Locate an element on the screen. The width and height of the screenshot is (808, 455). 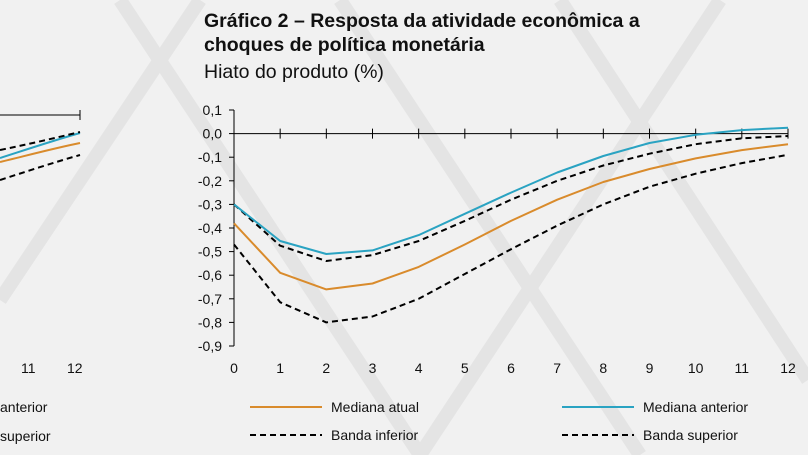
x-tick-label: 6 is located at coordinates (511, 368).